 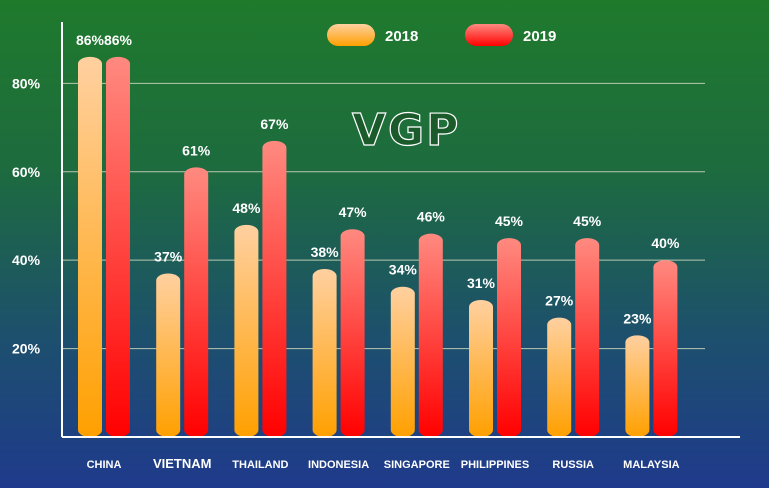 What do you see at coordinates (352, 333) in the screenshot?
I see `bar-indonesia-2019` at bounding box center [352, 333].